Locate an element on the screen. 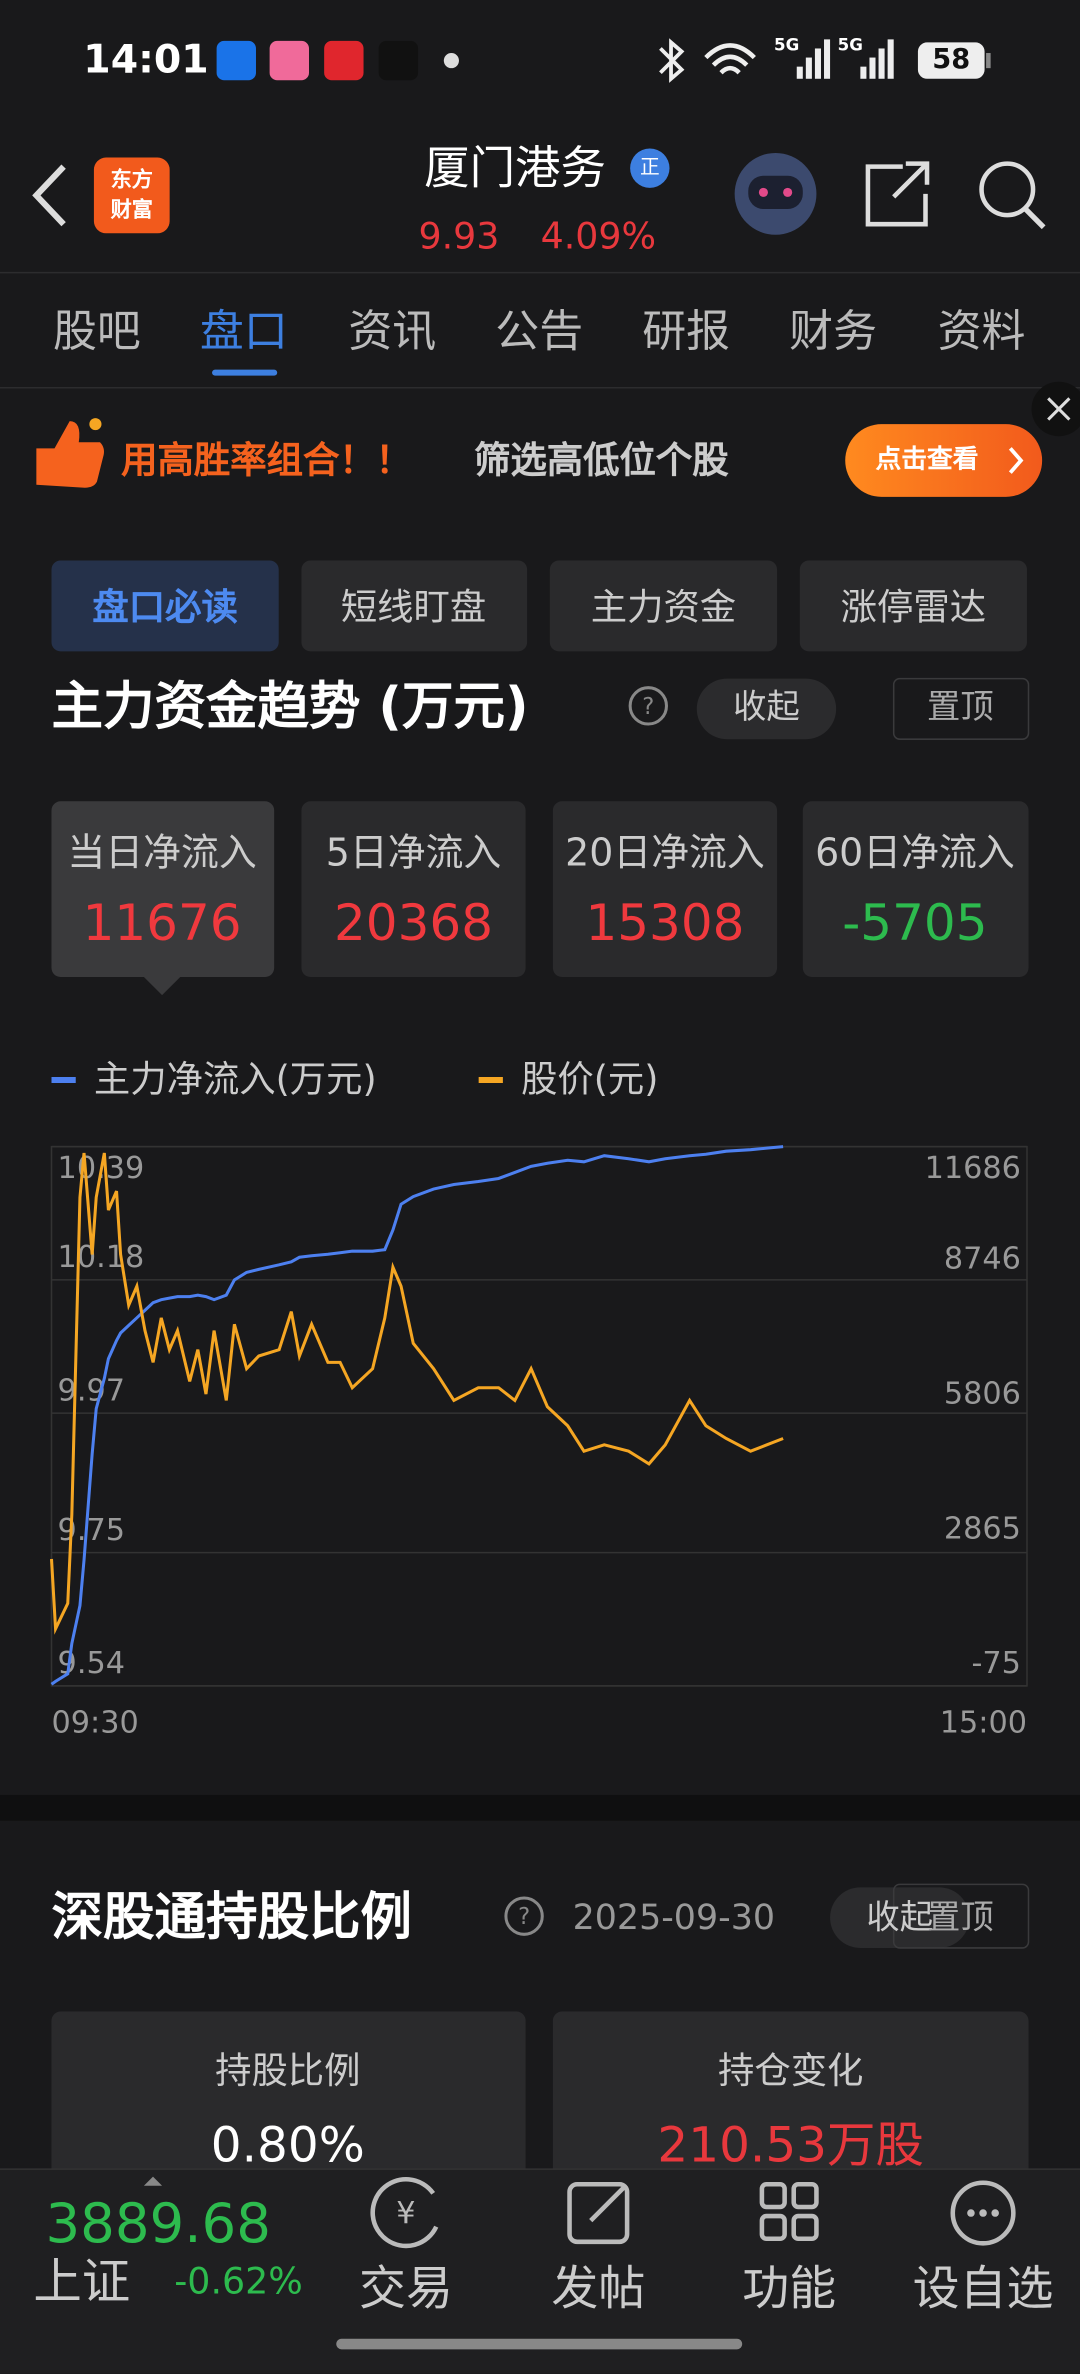  tab: 股吧 is located at coordinates (97, 331).